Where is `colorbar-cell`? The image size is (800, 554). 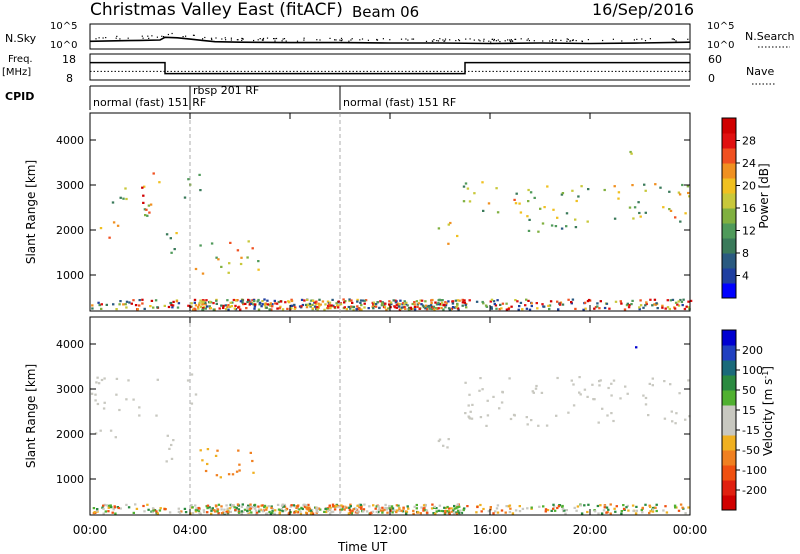 colorbar-cell is located at coordinates (729, 126).